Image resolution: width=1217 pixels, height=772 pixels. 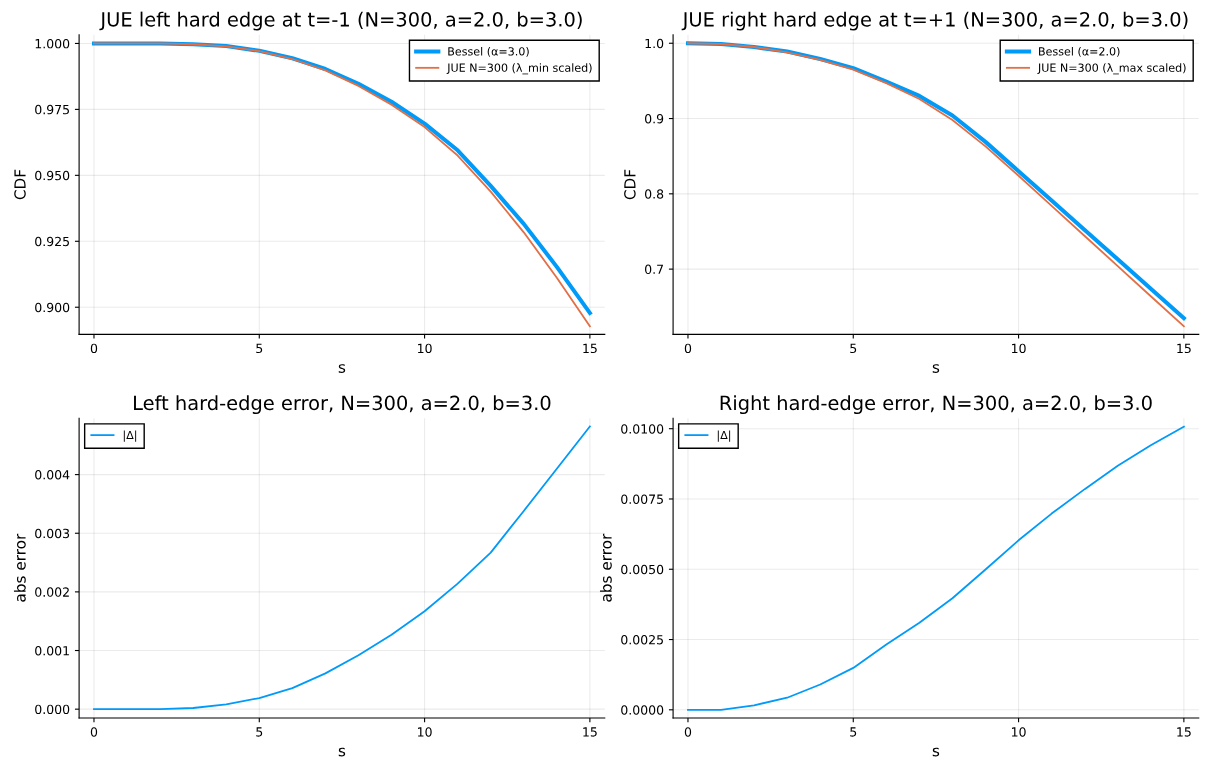 I want to click on chart-title: Right hard-edge error, N=300, a=2.0, b=3.0, so click(x=936, y=405).